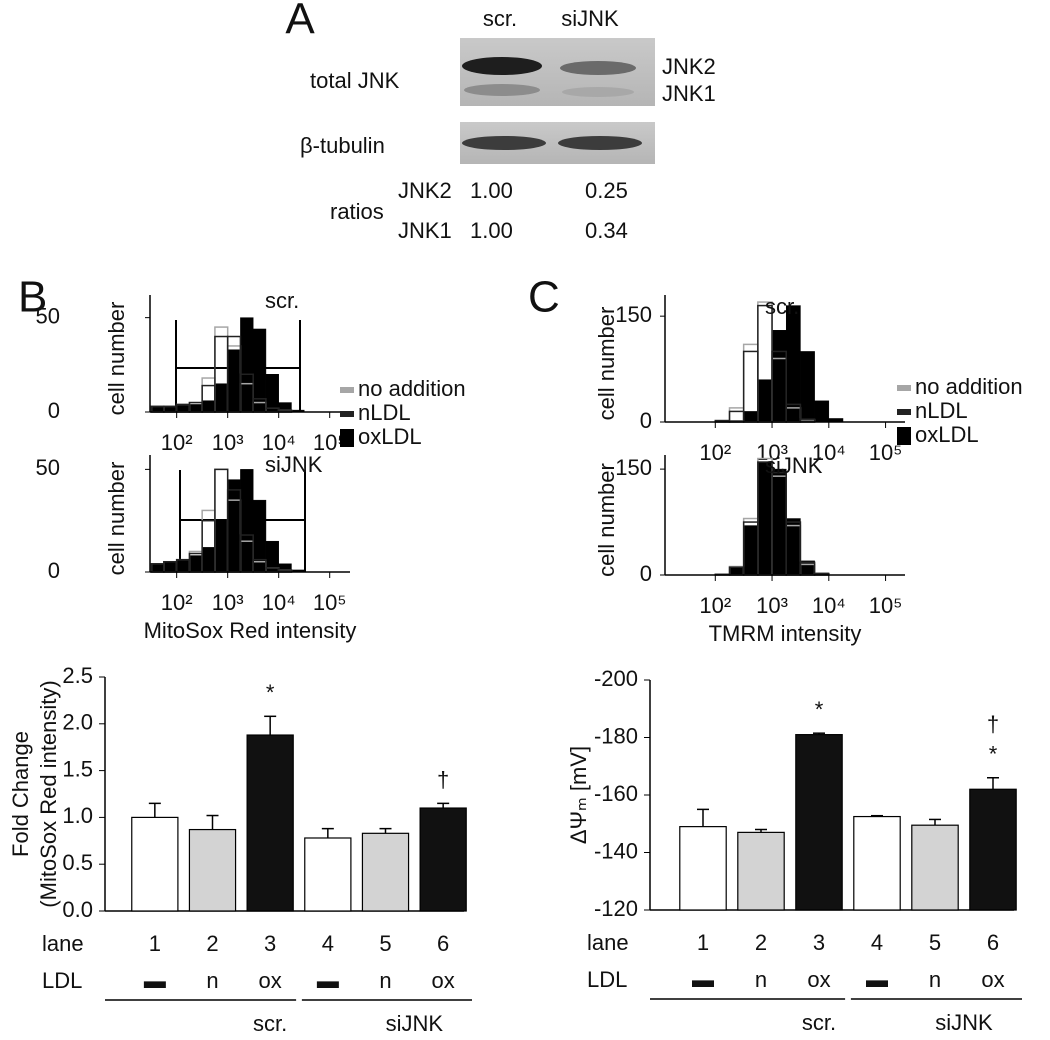 The height and width of the screenshot is (1040, 1050). Describe the element at coordinates (77, 909) in the screenshot. I see `y-tick-label: 0.0` at that location.